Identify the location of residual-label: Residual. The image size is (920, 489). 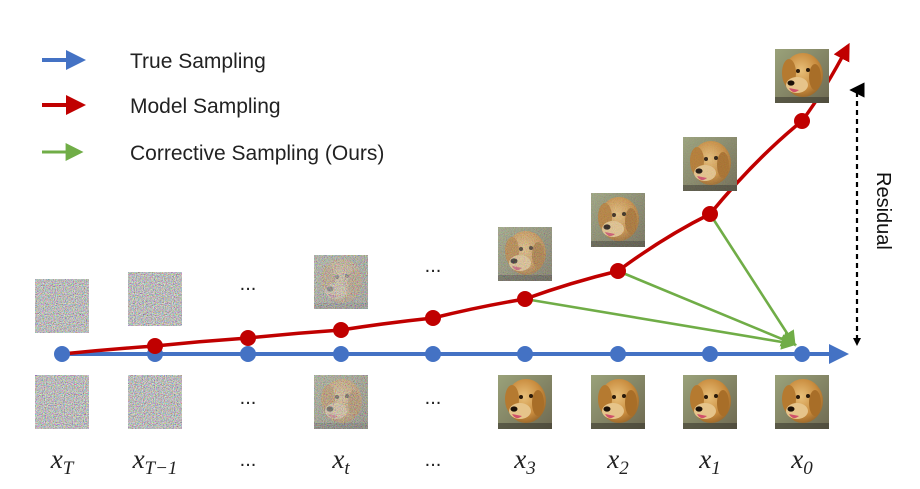
(883, 211).